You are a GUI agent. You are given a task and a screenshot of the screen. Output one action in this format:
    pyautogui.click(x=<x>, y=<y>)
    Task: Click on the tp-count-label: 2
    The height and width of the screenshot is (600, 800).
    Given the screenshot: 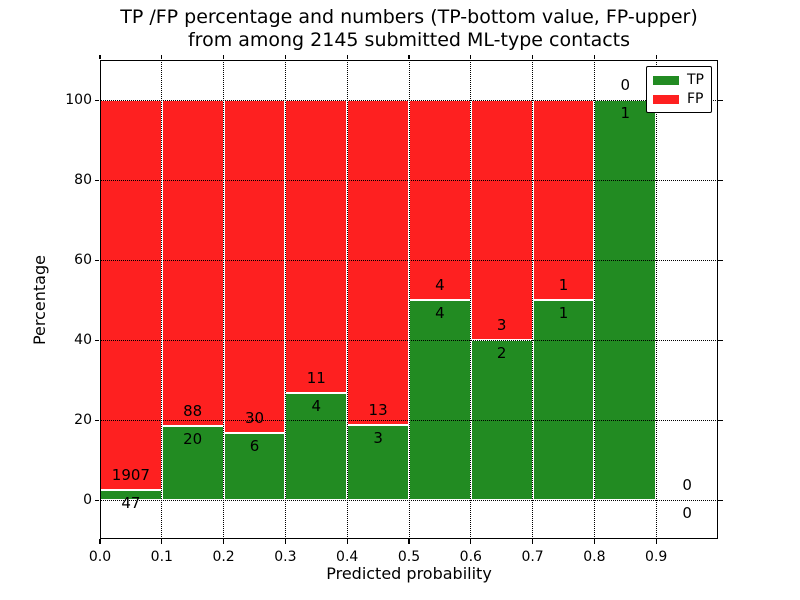 What is the action you would take?
    pyautogui.click(x=501, y=353)
    